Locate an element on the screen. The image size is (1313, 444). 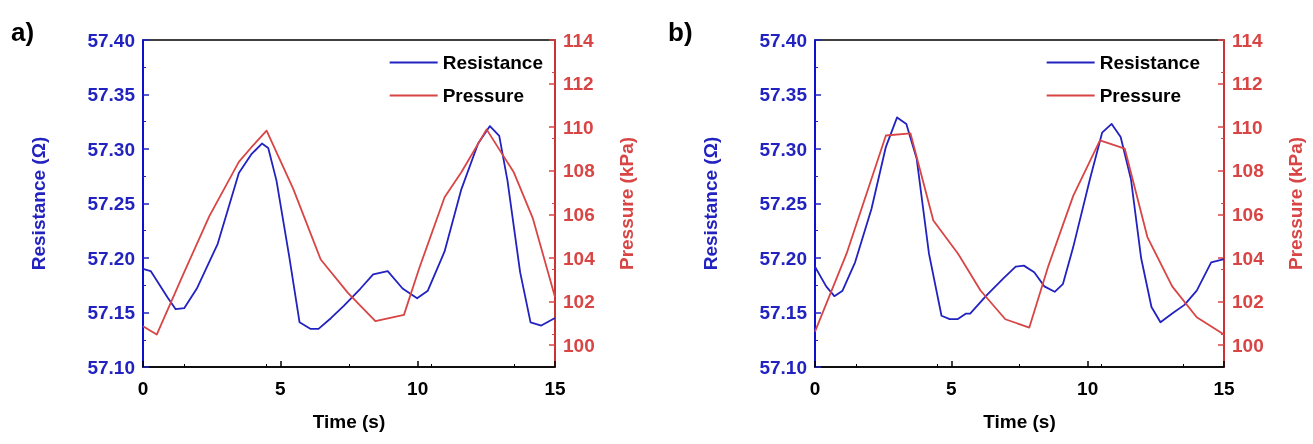
chart-title: a) is located at coordinates (23, 32).